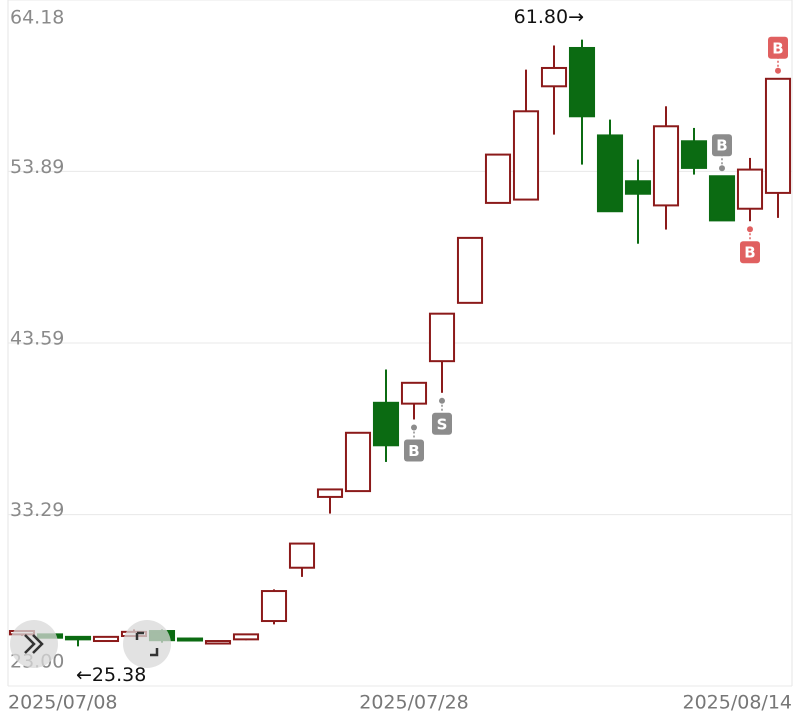  What do you see at coordinates (549, 17) in the screenshot?
I see `annotation: 61.80→` at bounding box center [549, 17].